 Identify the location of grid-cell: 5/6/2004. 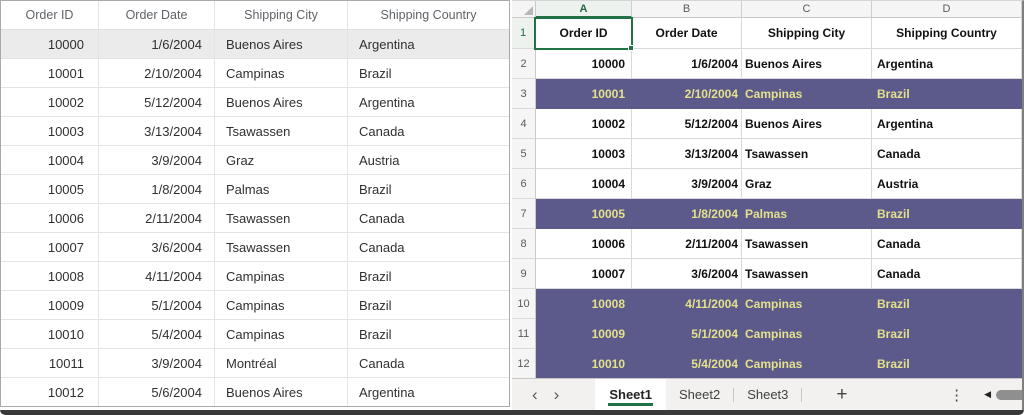
(157, 392).